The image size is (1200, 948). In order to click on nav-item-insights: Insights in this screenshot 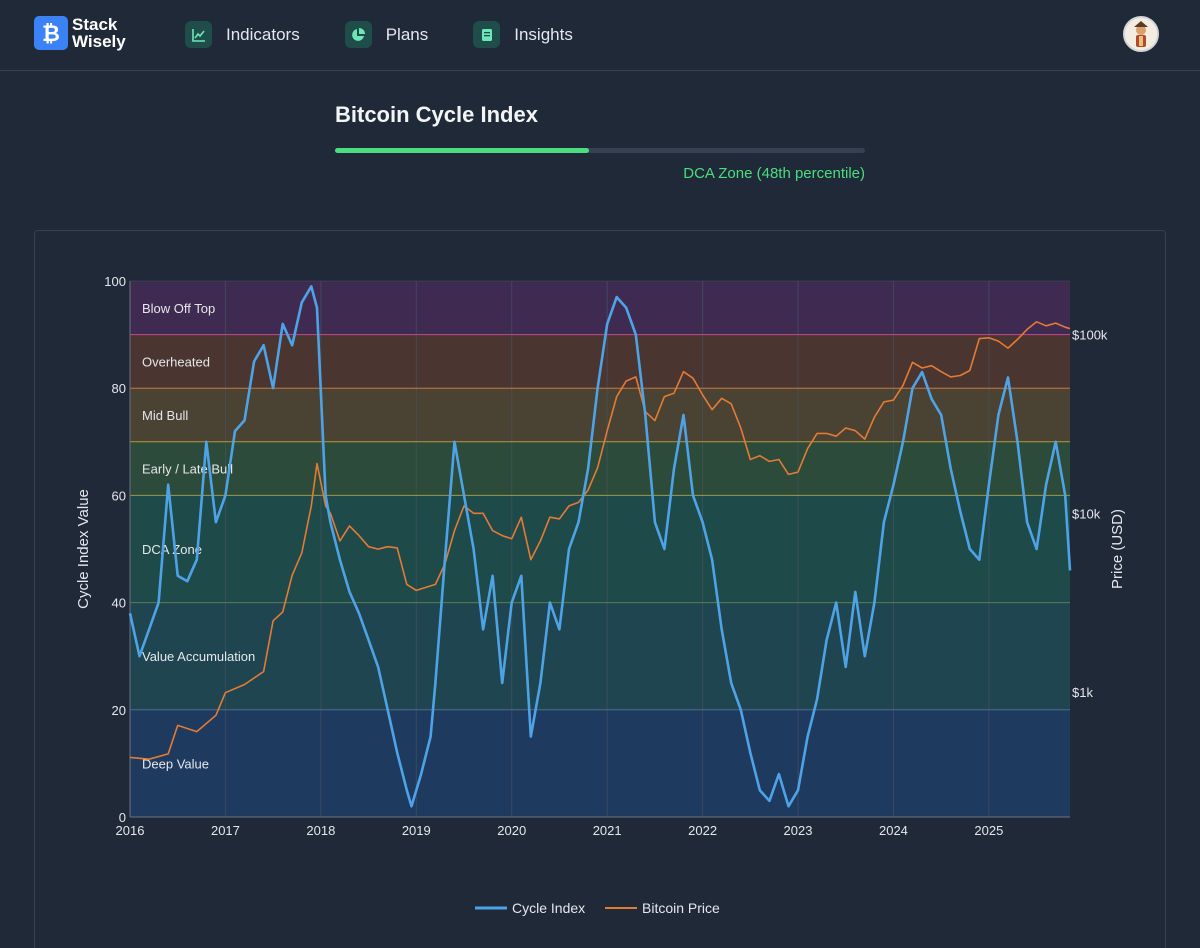, I will do `click(523, 34)`.